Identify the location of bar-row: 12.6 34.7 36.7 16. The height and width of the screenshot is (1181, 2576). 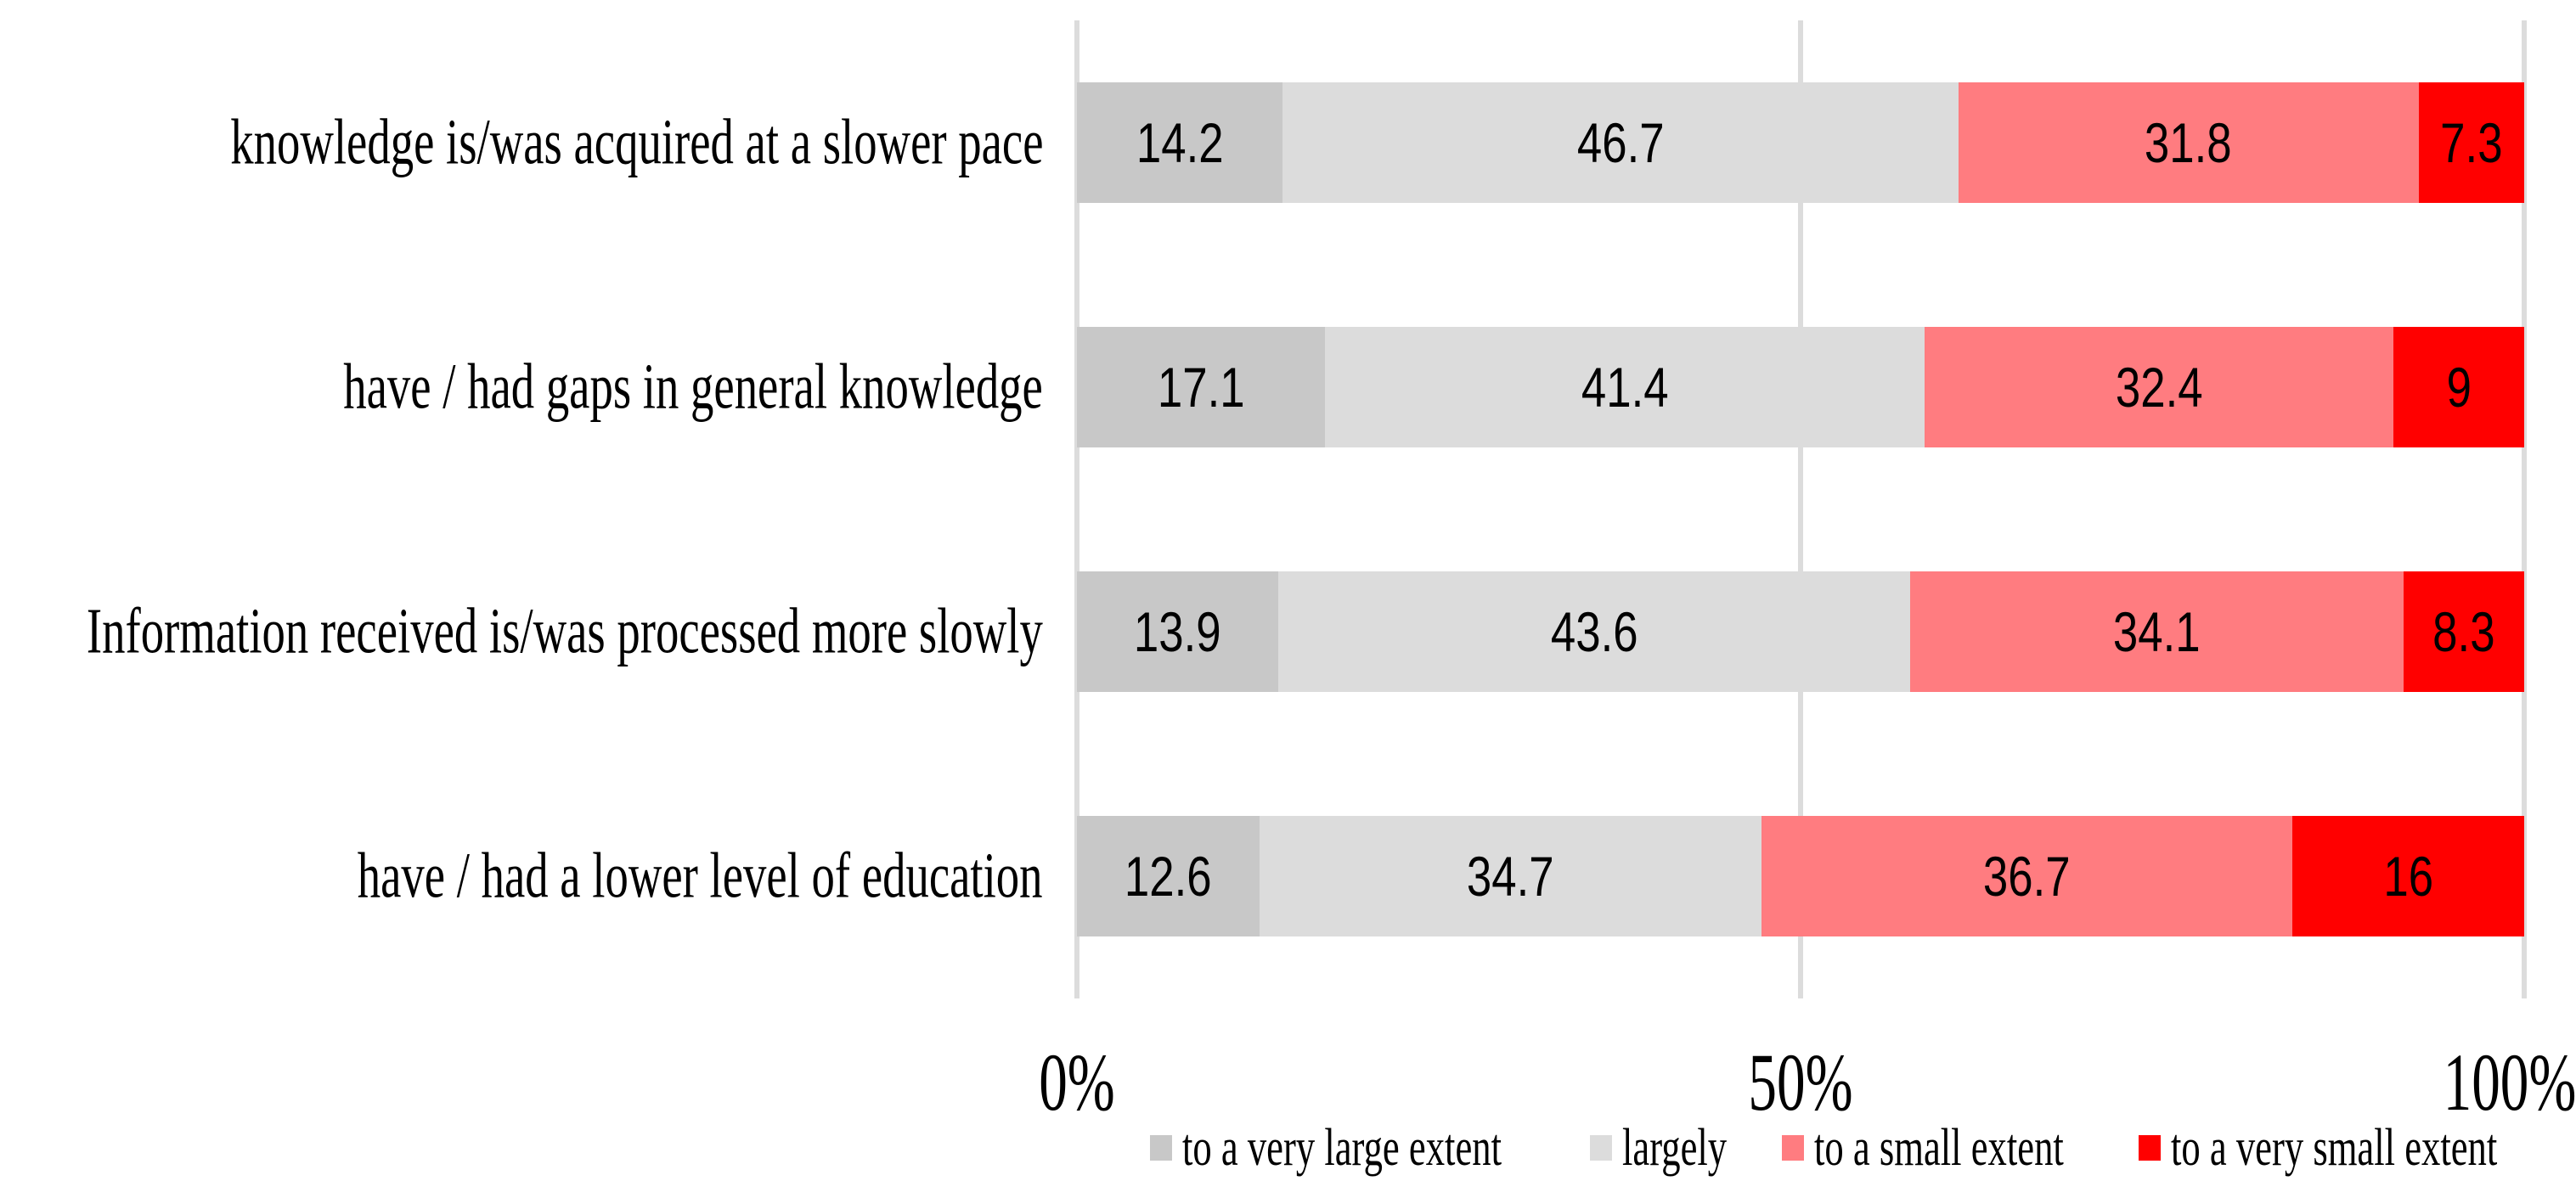
(1800, 876).